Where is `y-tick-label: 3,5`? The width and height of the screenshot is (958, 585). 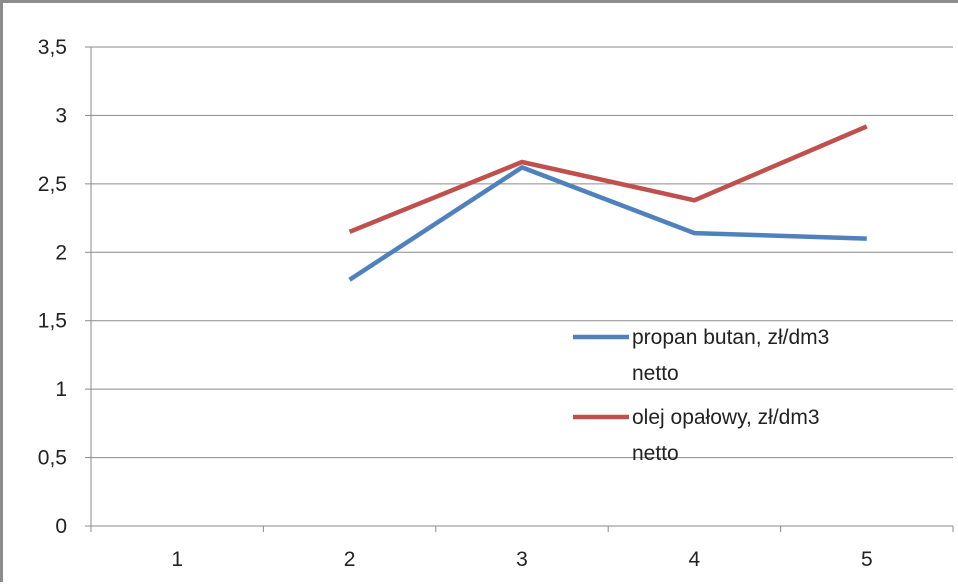 y-tick-label: 3,5 is located at coordinates (52, 47).